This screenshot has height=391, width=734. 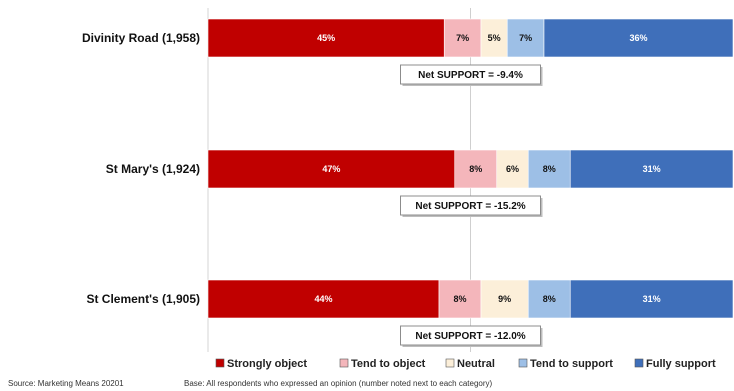 I want to click on net-support-label: Net SUPPORT = -15.2%, so click(x=470, y=206).